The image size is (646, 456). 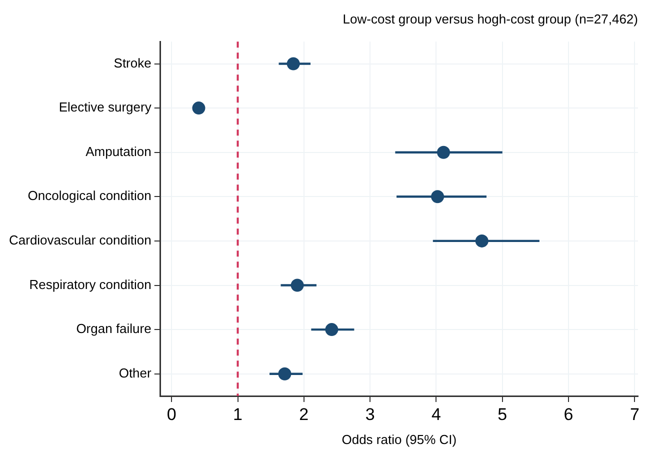 I want to click on x-tick-label: 5, so click(x=503, y=414).